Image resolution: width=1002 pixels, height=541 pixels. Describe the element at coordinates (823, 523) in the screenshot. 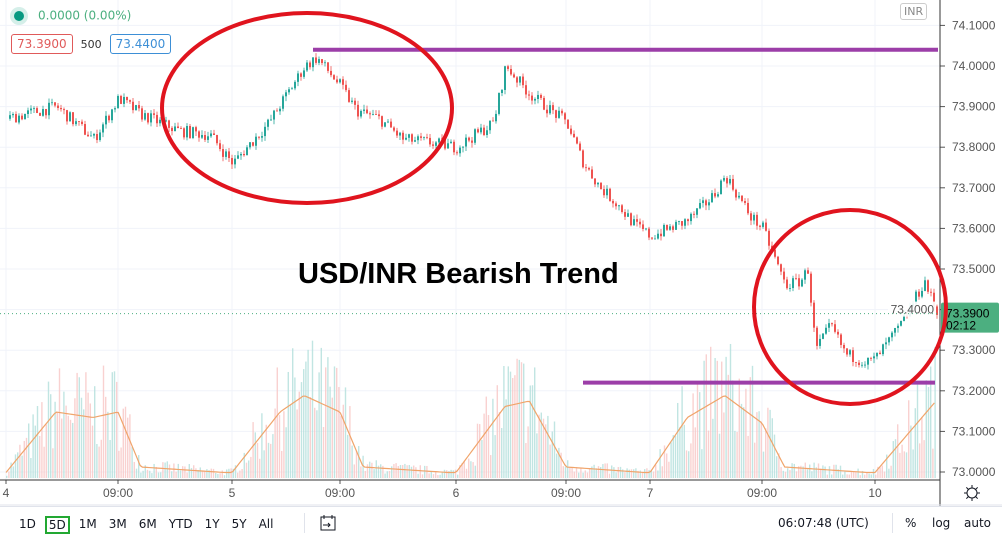

I see `clock: 06:07:48 (UTC)` at that location.